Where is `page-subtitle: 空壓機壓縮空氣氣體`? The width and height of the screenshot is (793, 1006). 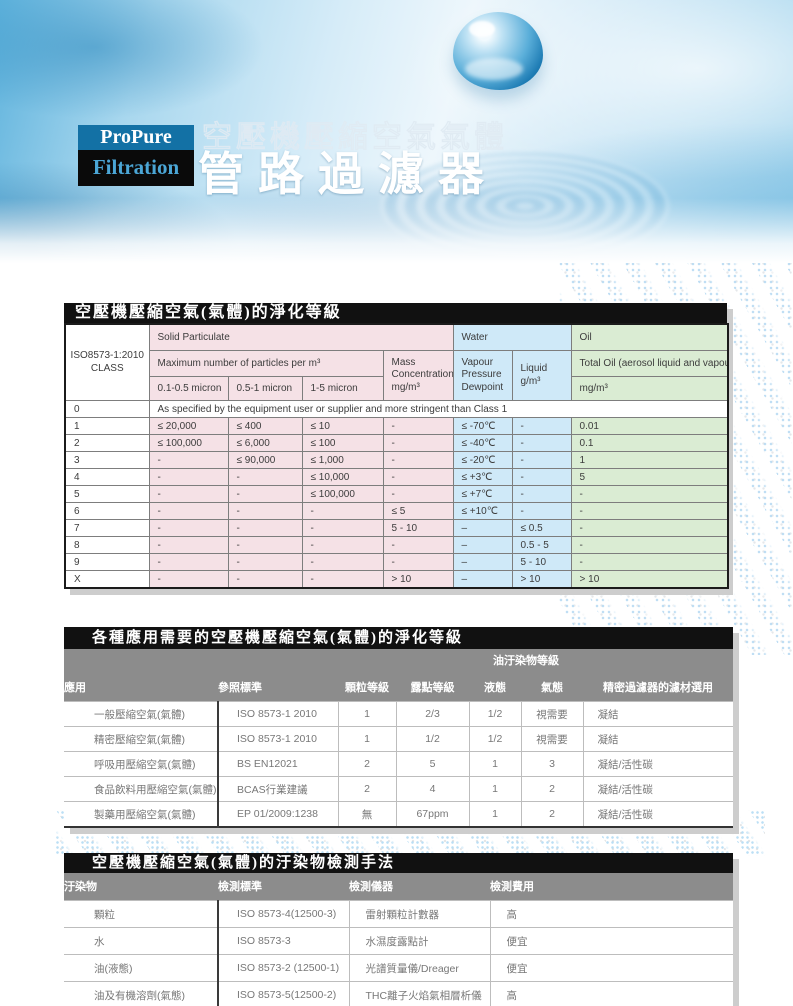
page-subtitle: 空壓機壓縮空氣氣體 is located at coordinates (354, 137).